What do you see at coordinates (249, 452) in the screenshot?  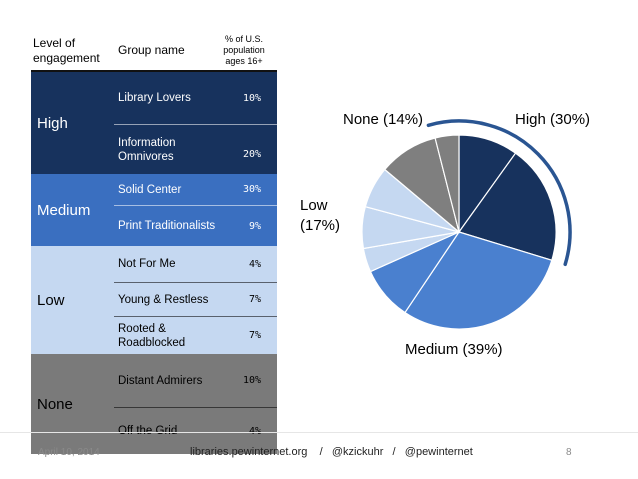 I see `footer-site-link: libraries.pewinternet.org` at bounding box center [249, 452].